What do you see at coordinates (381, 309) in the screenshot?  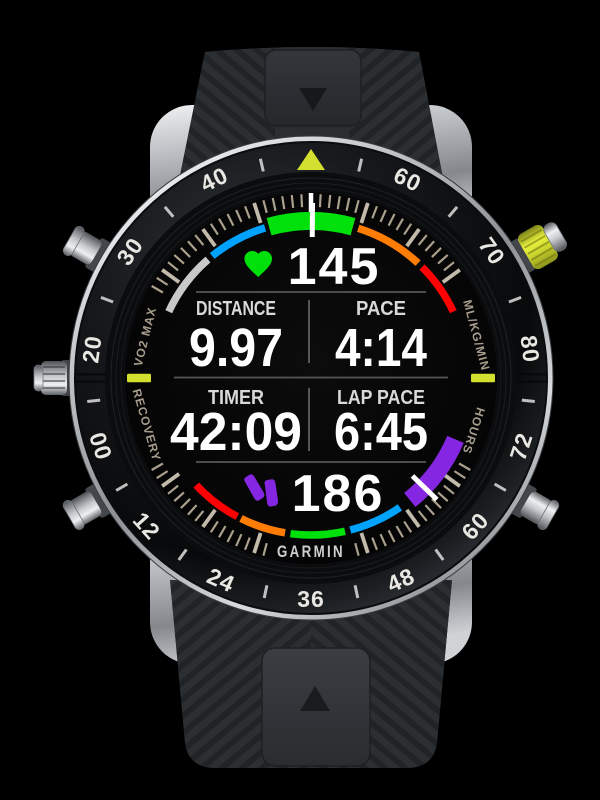 I see `metric-label-pace: PACE` at bounding box center [381, 309].